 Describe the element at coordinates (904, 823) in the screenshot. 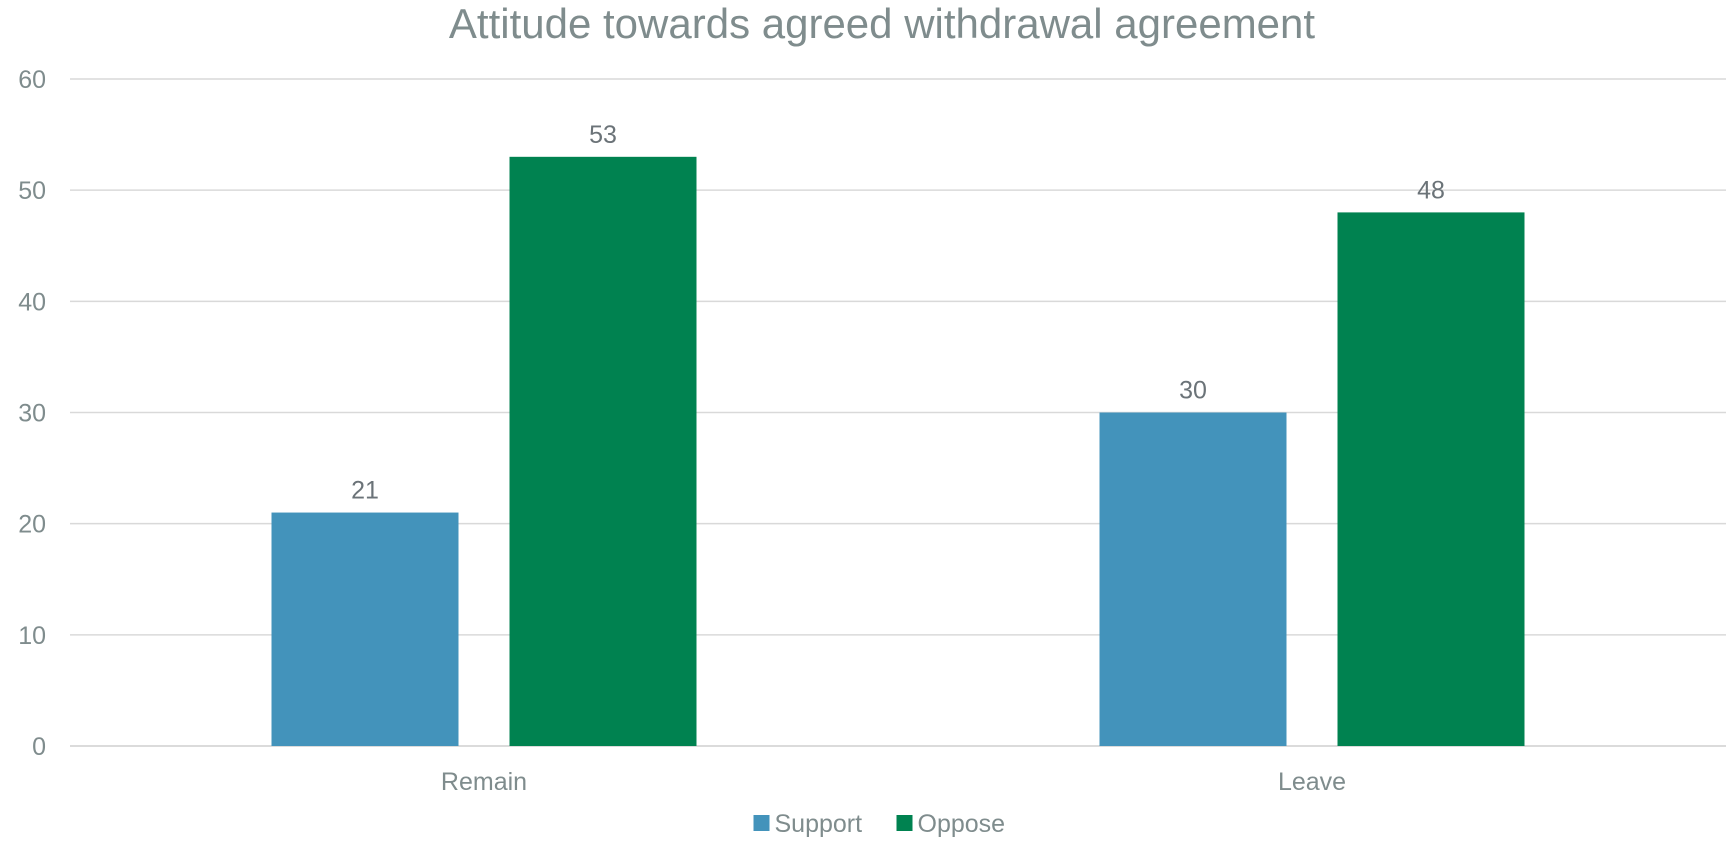

I see `legend-swatch-oppose` at that location.